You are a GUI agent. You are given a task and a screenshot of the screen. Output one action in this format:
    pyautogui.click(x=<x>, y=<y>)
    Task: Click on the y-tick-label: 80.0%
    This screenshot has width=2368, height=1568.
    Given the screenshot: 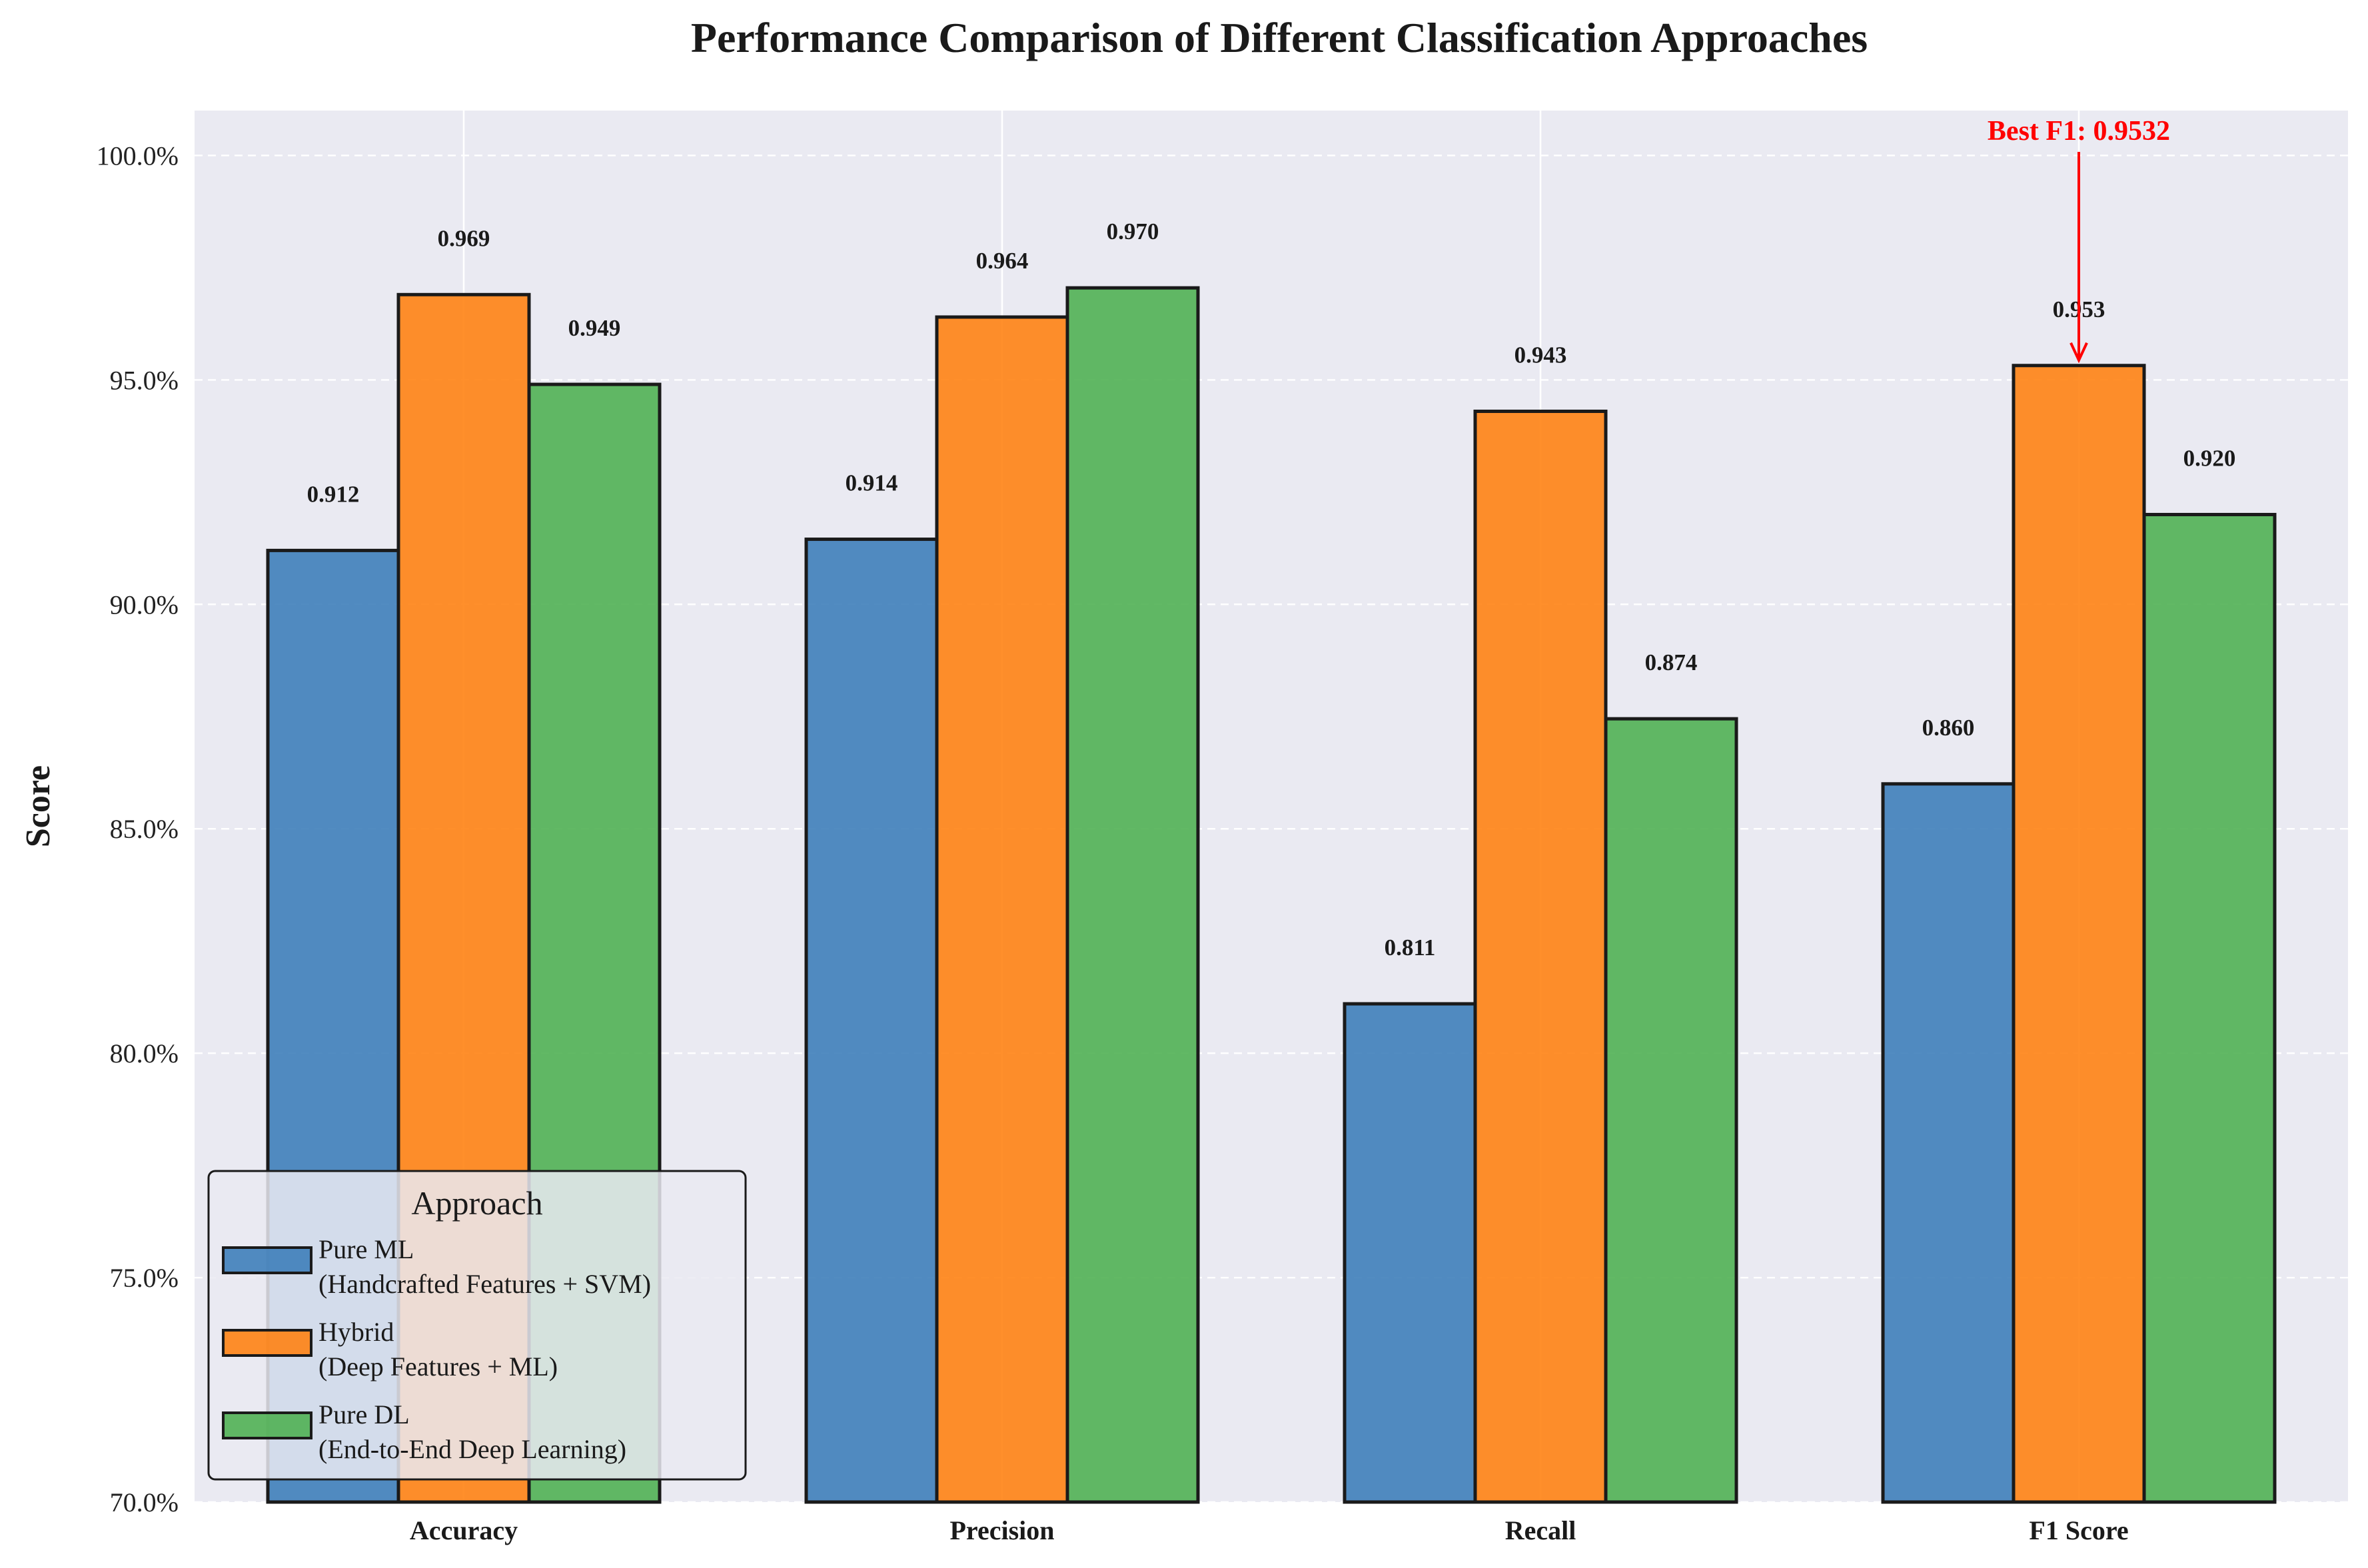 What is the action you would take?
    pyautogui.click(x=144, y=1053)
    